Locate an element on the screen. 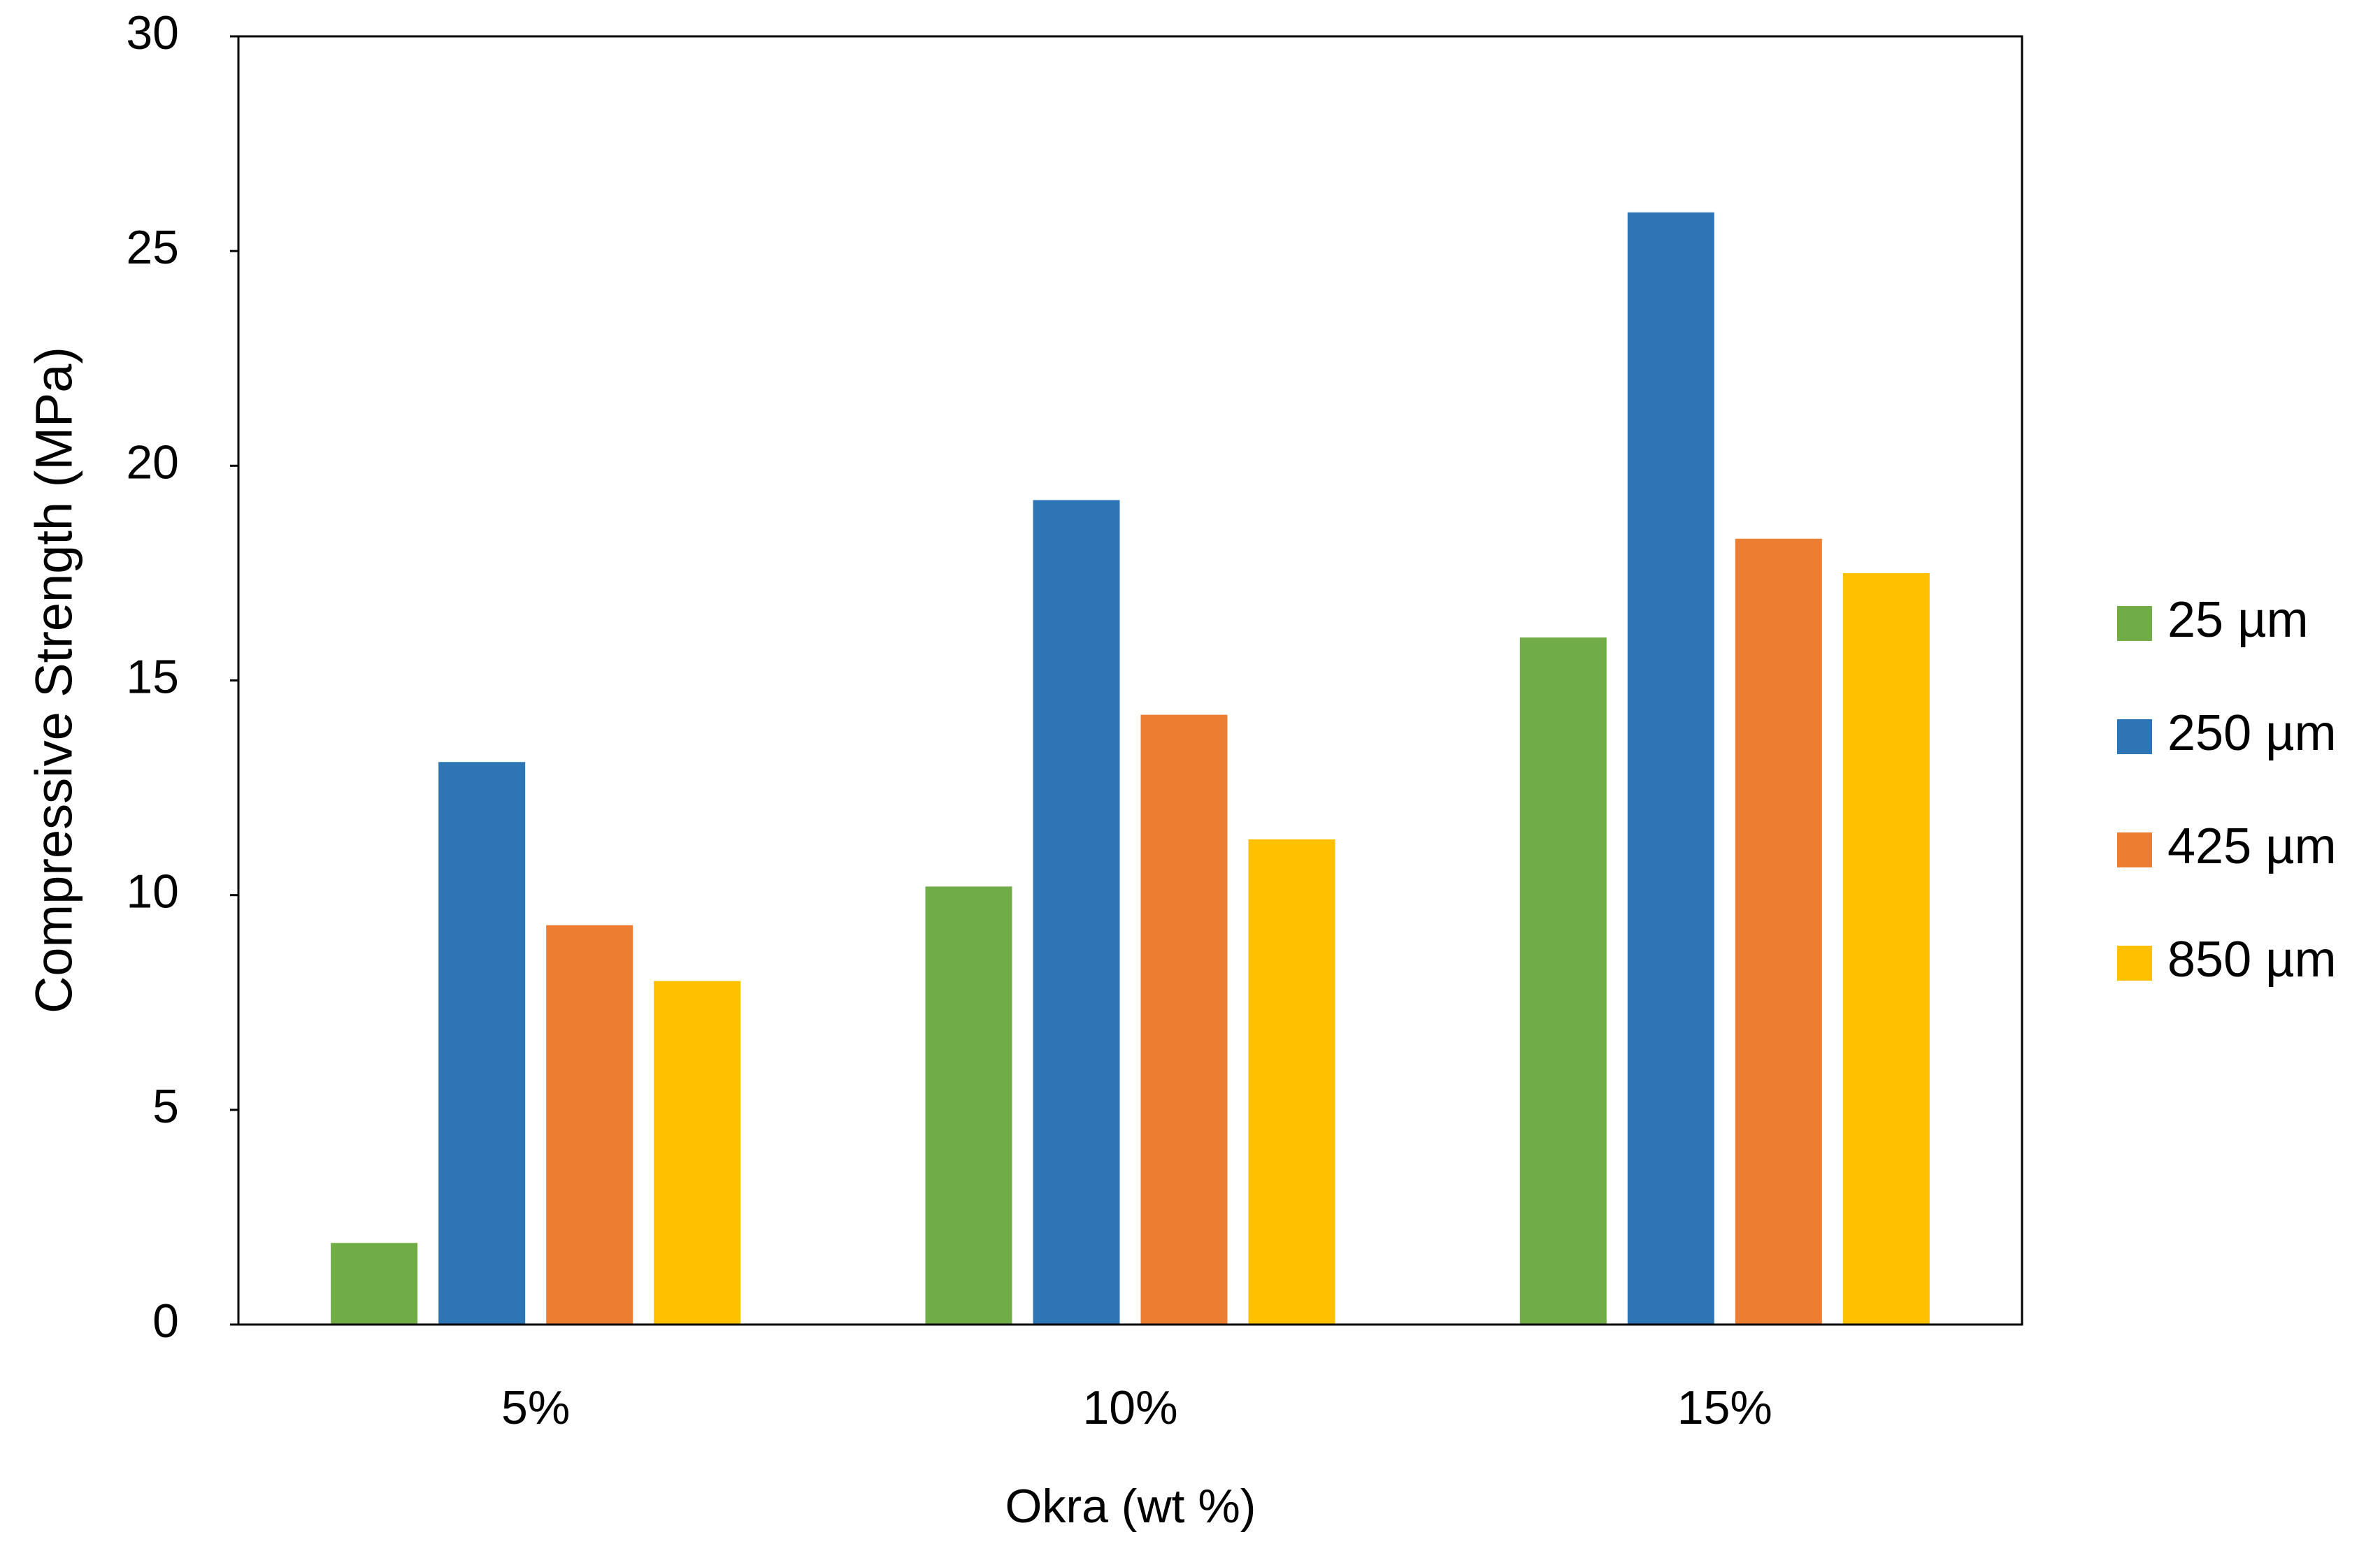  x-tick-label: 10% is located at coordinates (1129, 1407).